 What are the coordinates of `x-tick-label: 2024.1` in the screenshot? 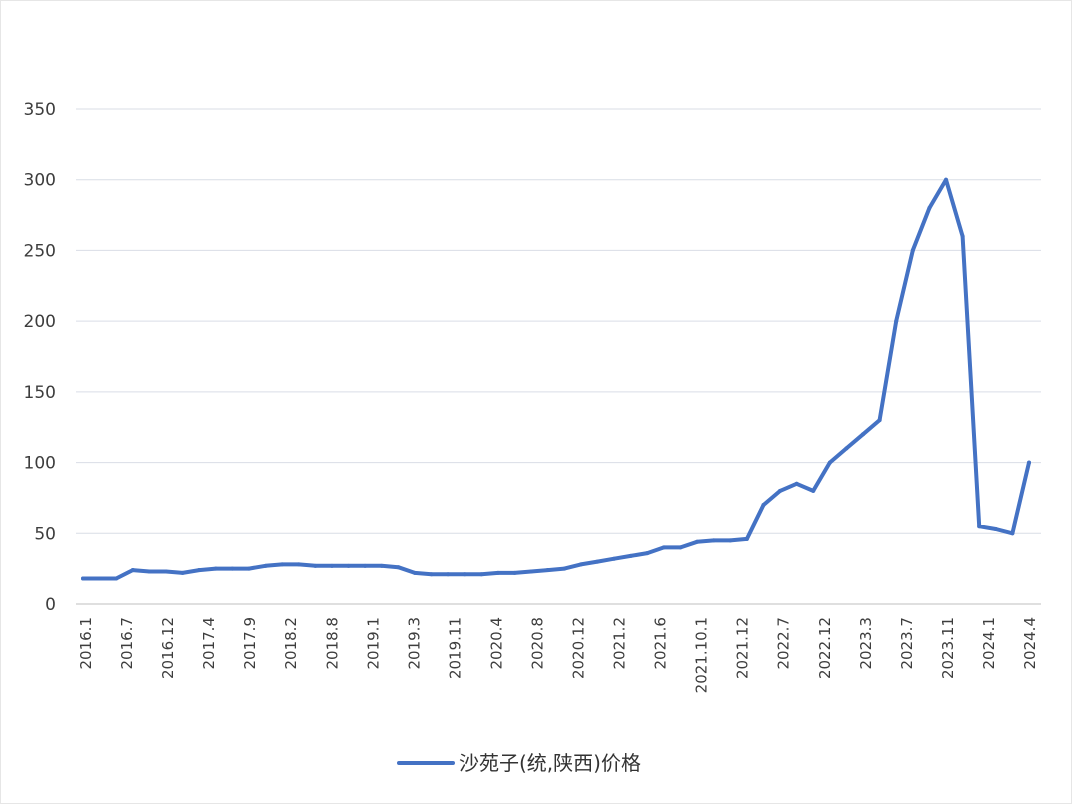 It's located at (989, 643).